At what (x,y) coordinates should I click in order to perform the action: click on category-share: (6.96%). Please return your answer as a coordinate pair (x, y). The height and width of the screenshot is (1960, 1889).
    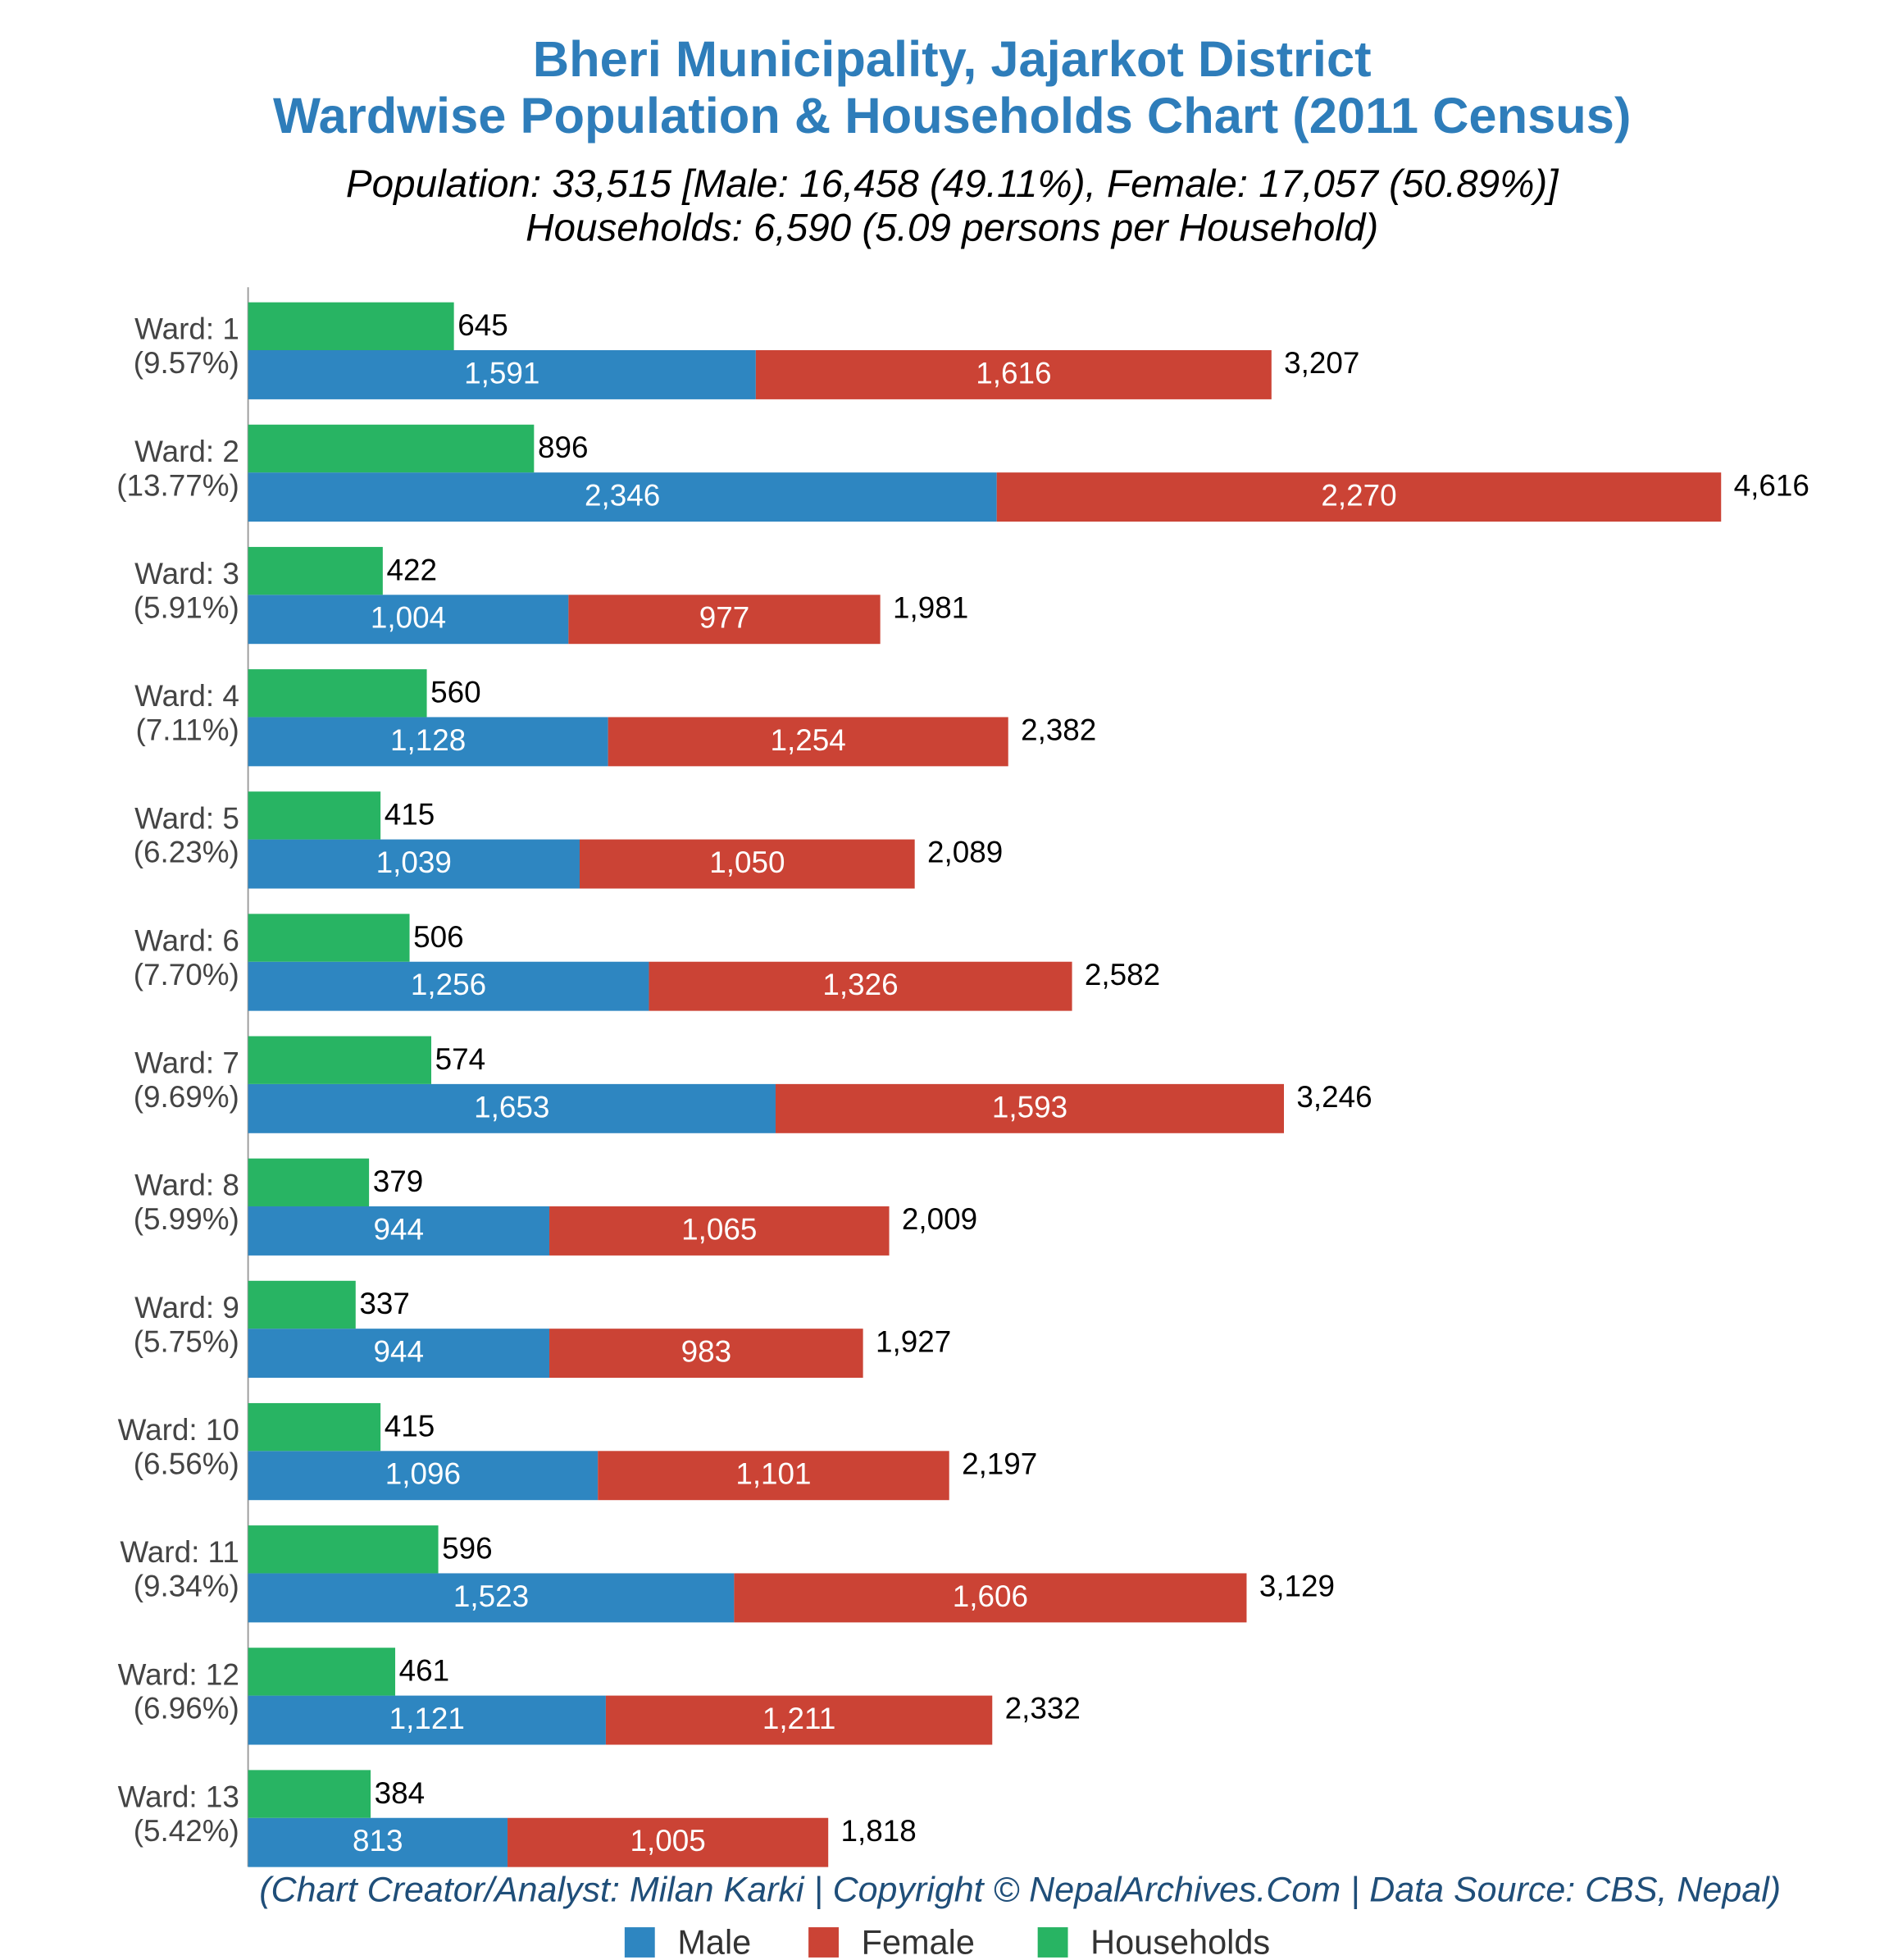
    Looking at the image, I should click on (186, 1709).